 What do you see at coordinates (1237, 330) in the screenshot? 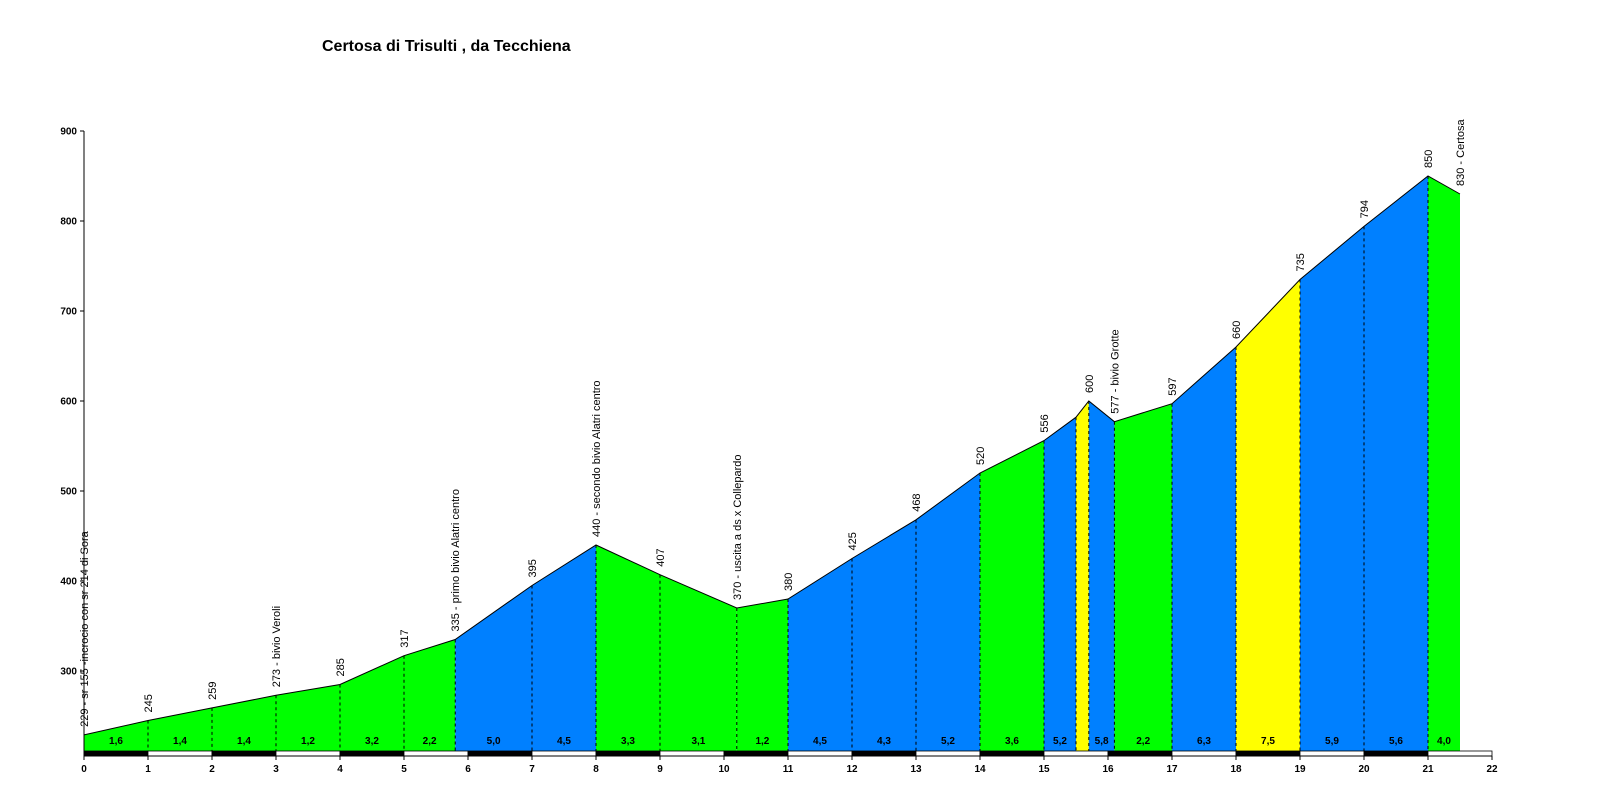
I see `altitude-label: 660` at bounding box center [1237, 330].